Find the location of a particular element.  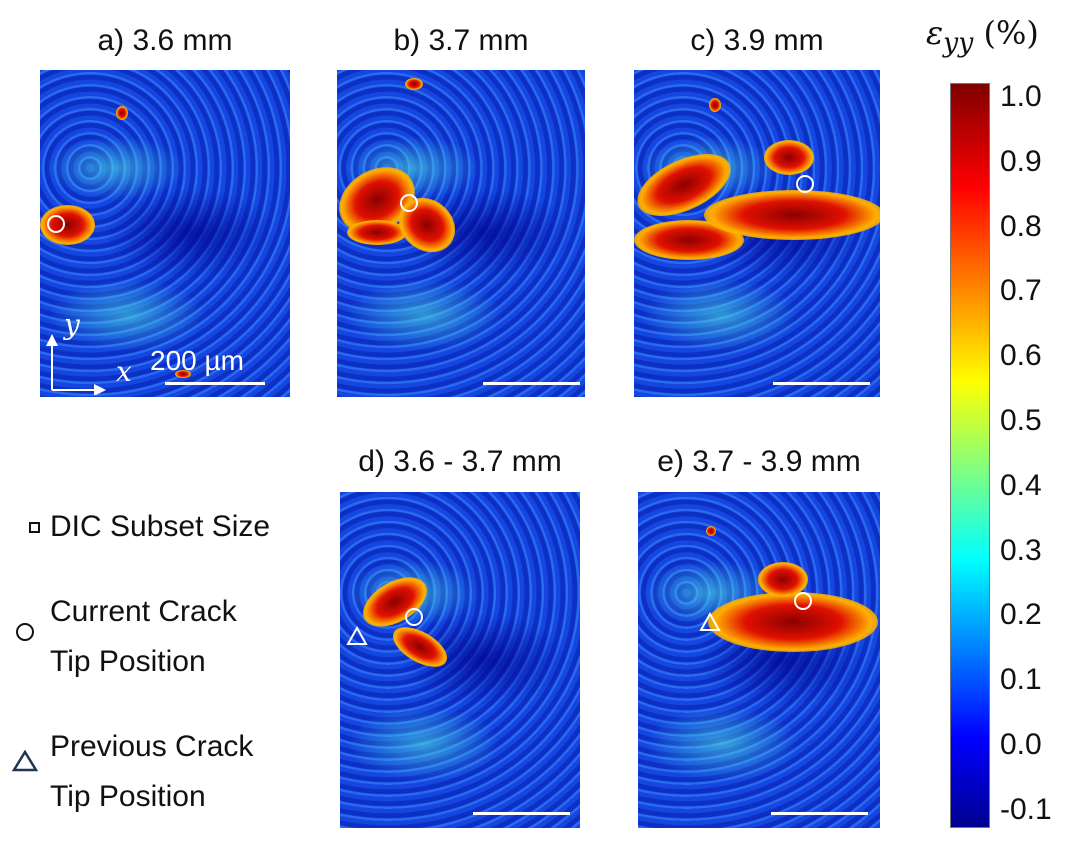

axis-x-label: x is located at coordinates (124, 371).